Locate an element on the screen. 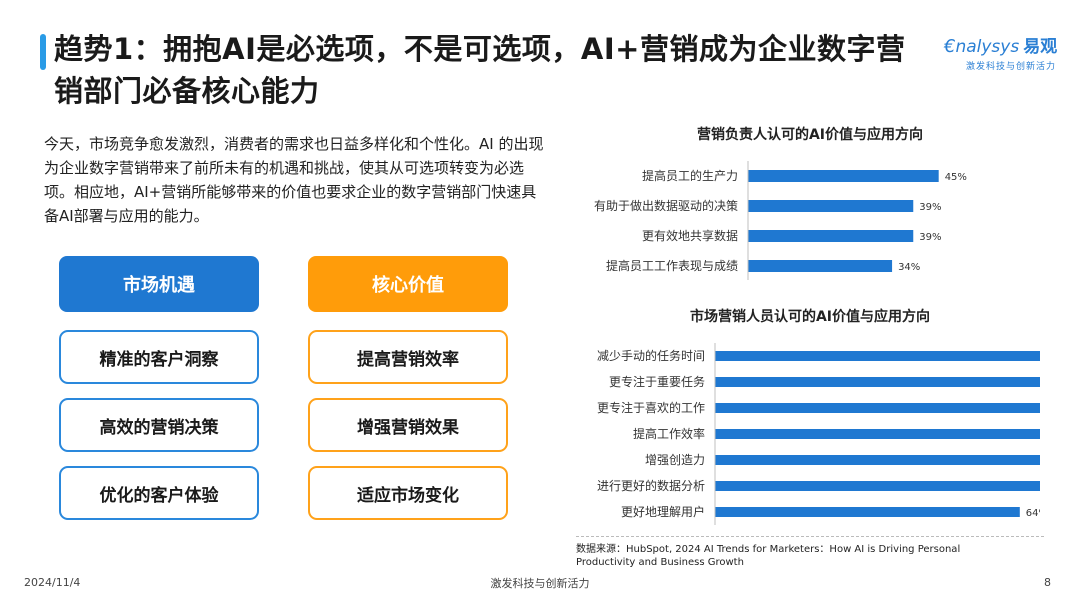  value-label: 45% is located at coordinates (956, 177).